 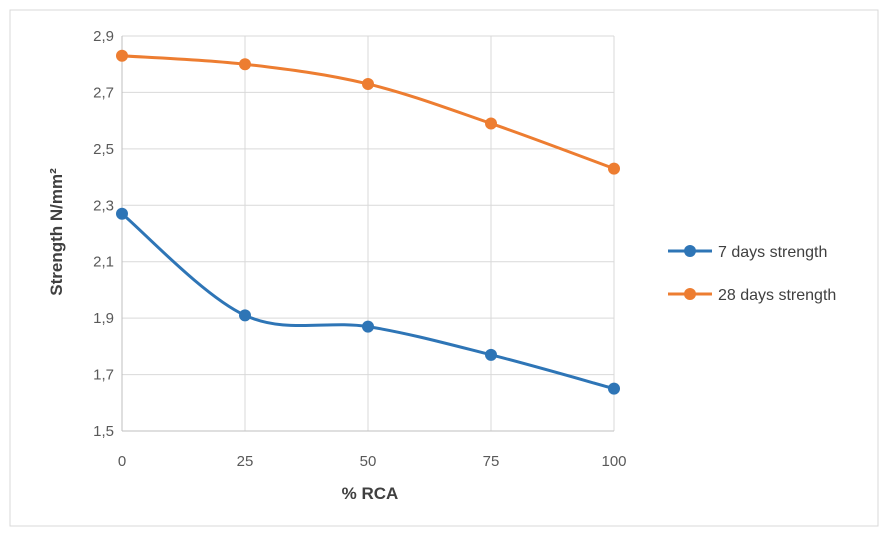 I want to click on x-tick-label: 75, so click(x=491, y=461).